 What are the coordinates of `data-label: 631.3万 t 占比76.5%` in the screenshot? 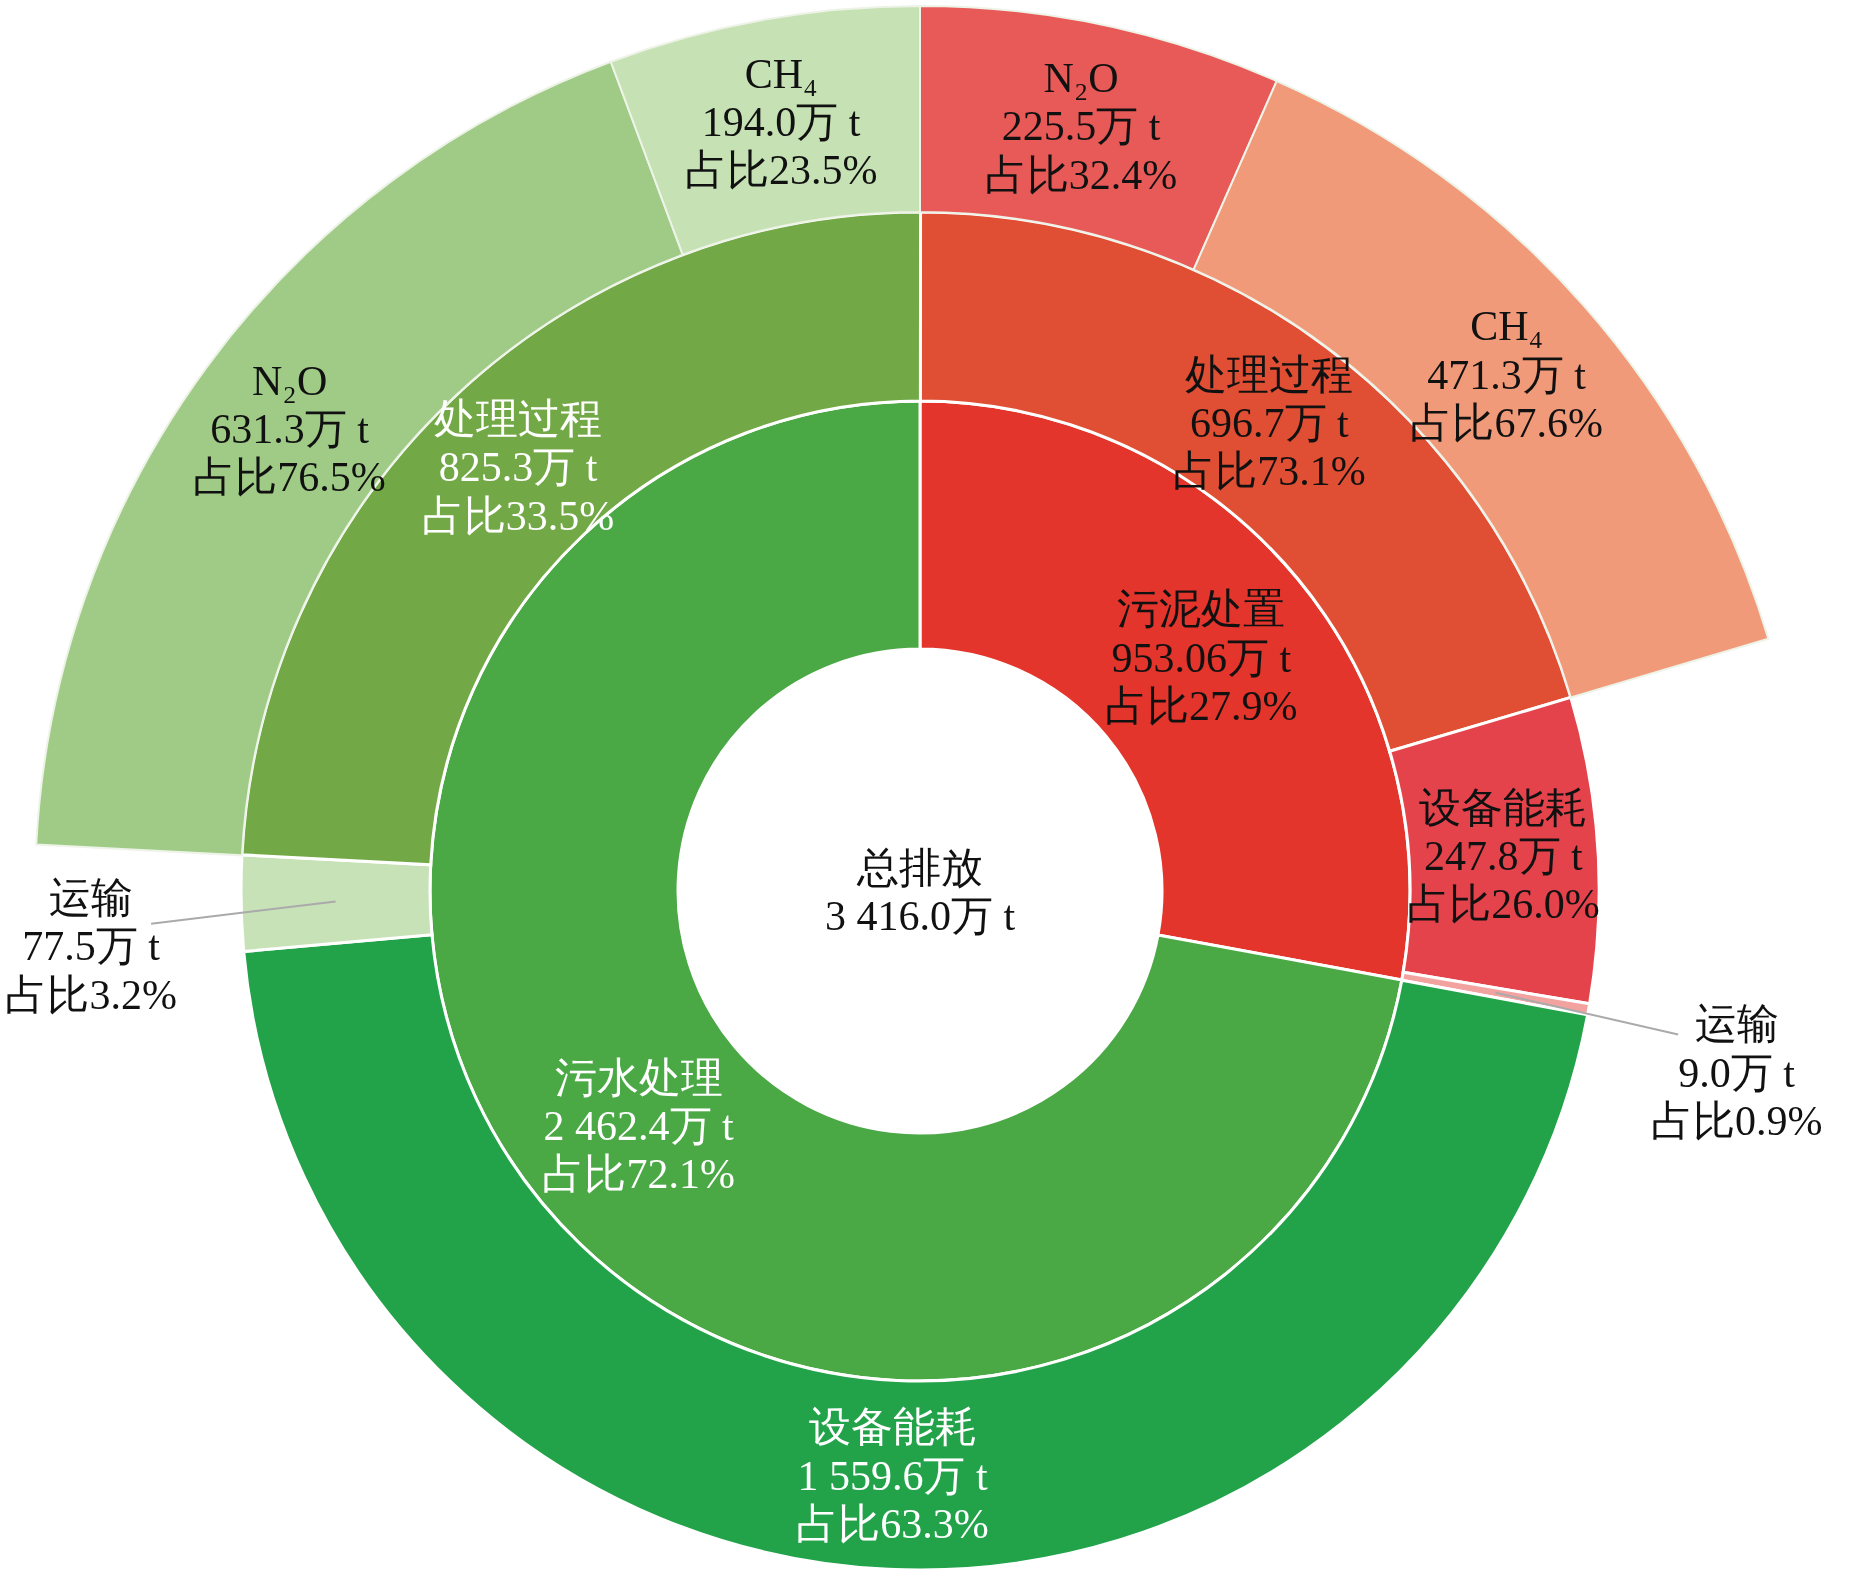 It's located at (289, 453).